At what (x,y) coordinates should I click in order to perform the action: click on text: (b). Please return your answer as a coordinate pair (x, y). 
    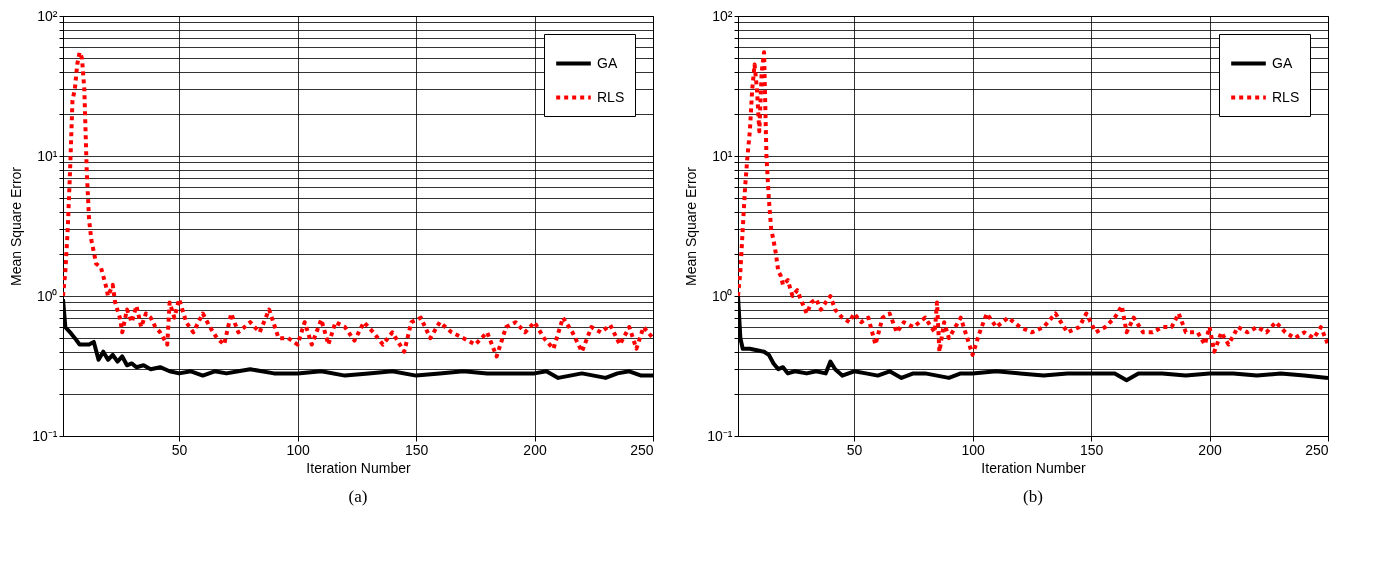
    Looking at the image, I should click on (1033, 496).